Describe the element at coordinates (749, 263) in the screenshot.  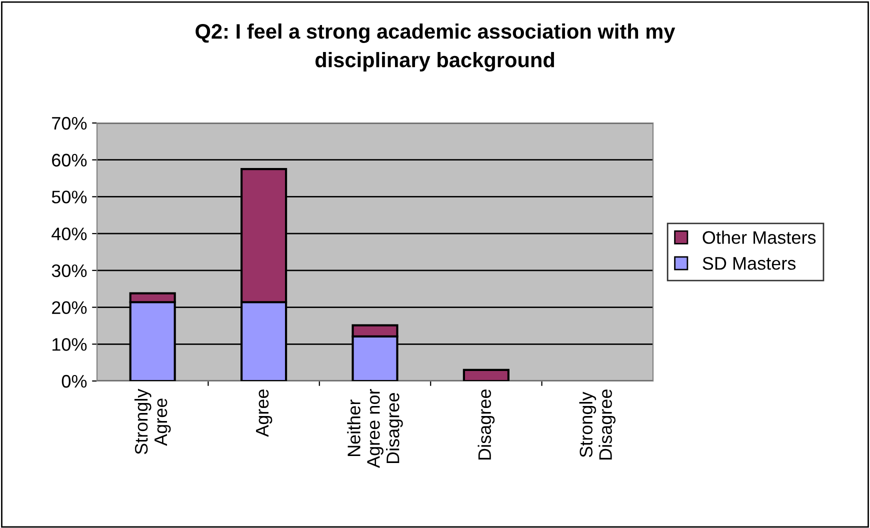
I see `legend-label: SD Masters` at that location.